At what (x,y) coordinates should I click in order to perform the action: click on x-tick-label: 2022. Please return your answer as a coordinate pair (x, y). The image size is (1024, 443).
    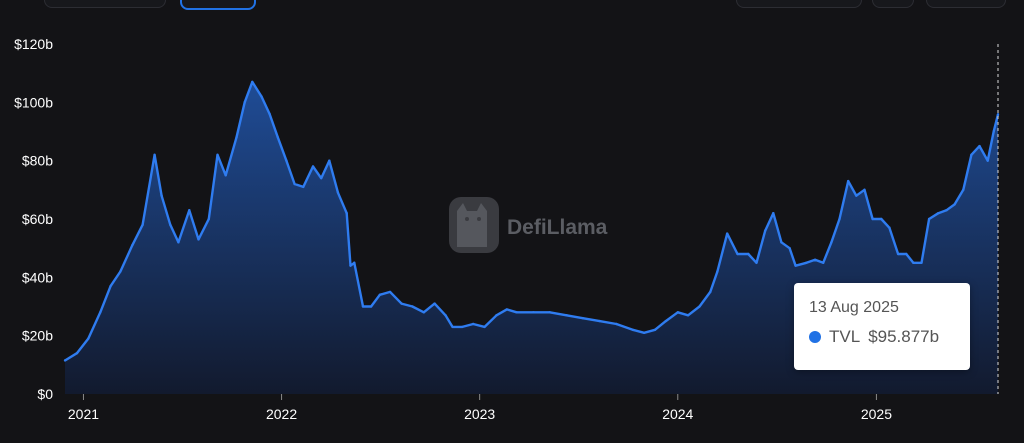
    Looking at the image, I should click on (281, 414).